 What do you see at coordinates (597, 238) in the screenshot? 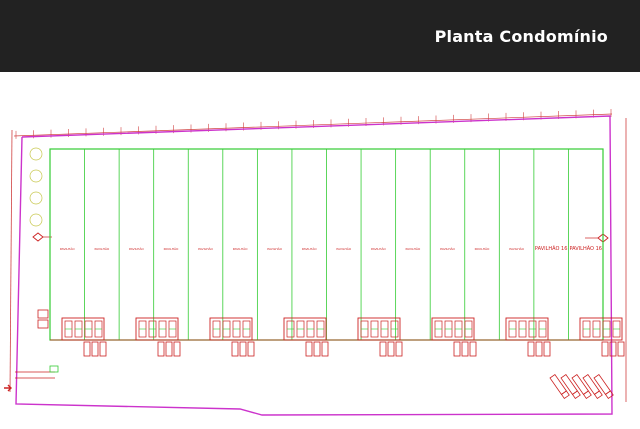
I see `right-marker` at bounding box center [597, 238].